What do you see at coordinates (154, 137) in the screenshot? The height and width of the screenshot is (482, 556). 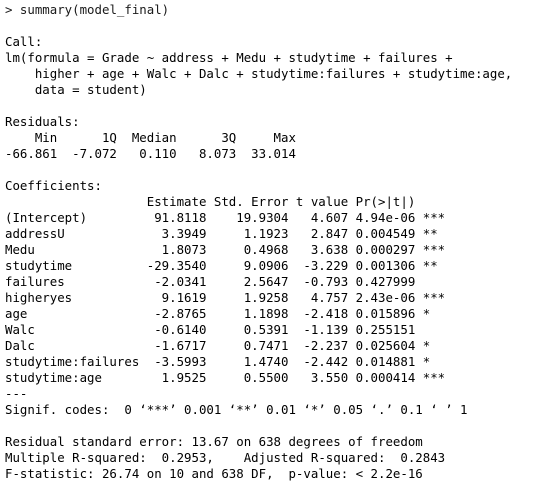 I see `residuals-labels: Min 1Q Median 3Q Max` at bounding box center [154, 137].